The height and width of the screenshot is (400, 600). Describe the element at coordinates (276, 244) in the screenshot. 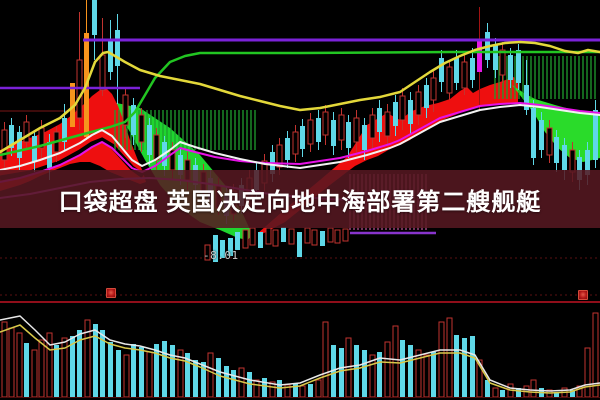

I see `indicator-strip-bars` at that location.